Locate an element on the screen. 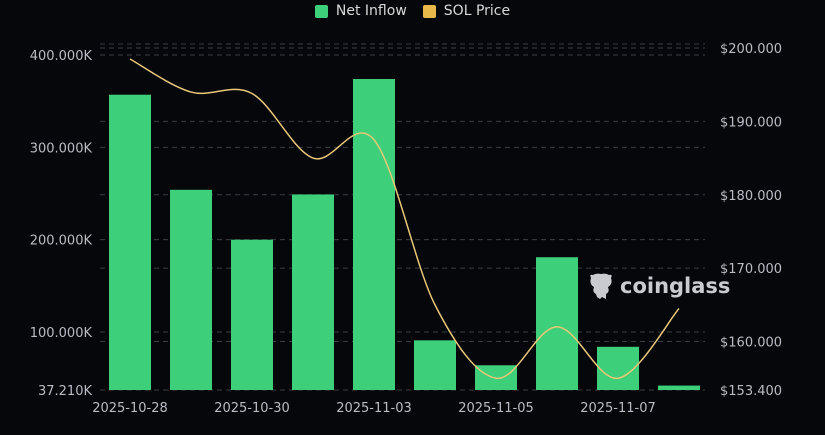 The height and width of the screenshot is (435, 825). sol-price-swatch-icon is located at coordinates (429, 11).